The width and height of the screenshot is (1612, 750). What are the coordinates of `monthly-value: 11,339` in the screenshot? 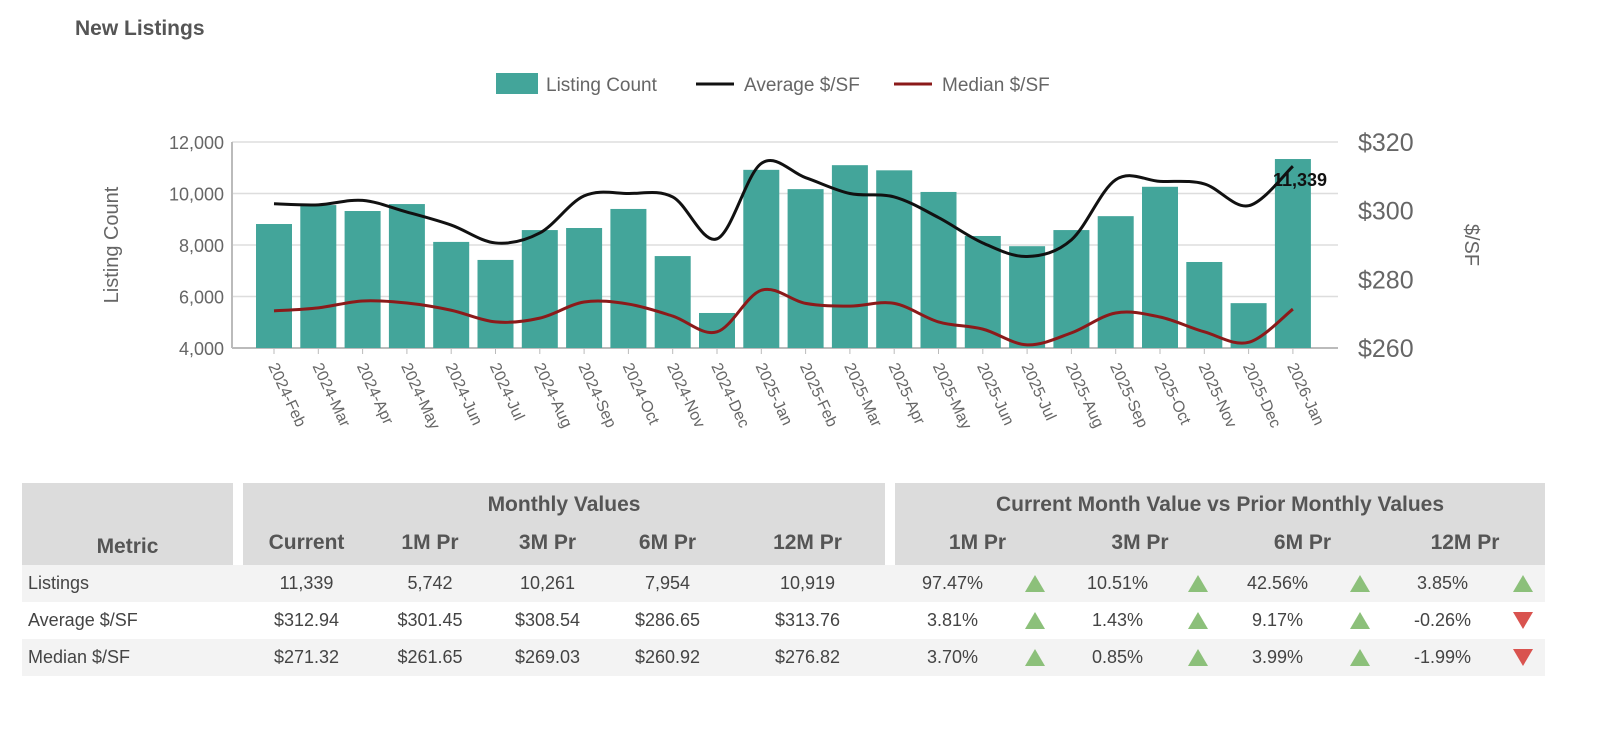 It's located at (306, 583).